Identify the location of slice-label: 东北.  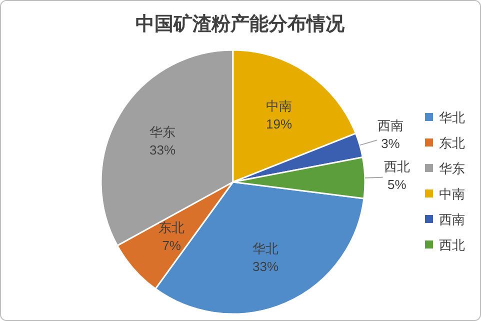
(171, 228).